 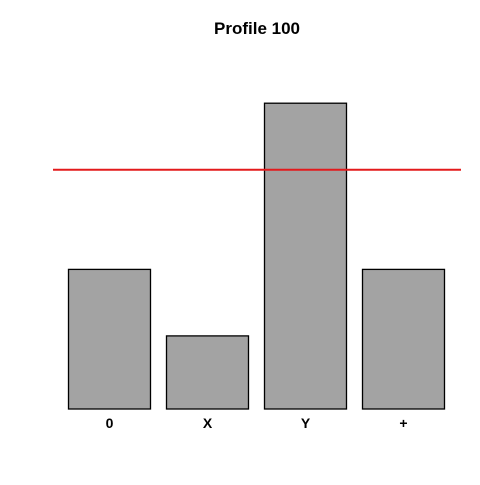 I want to click on x-tick-label-2: Y, so click(x=306, y=423).